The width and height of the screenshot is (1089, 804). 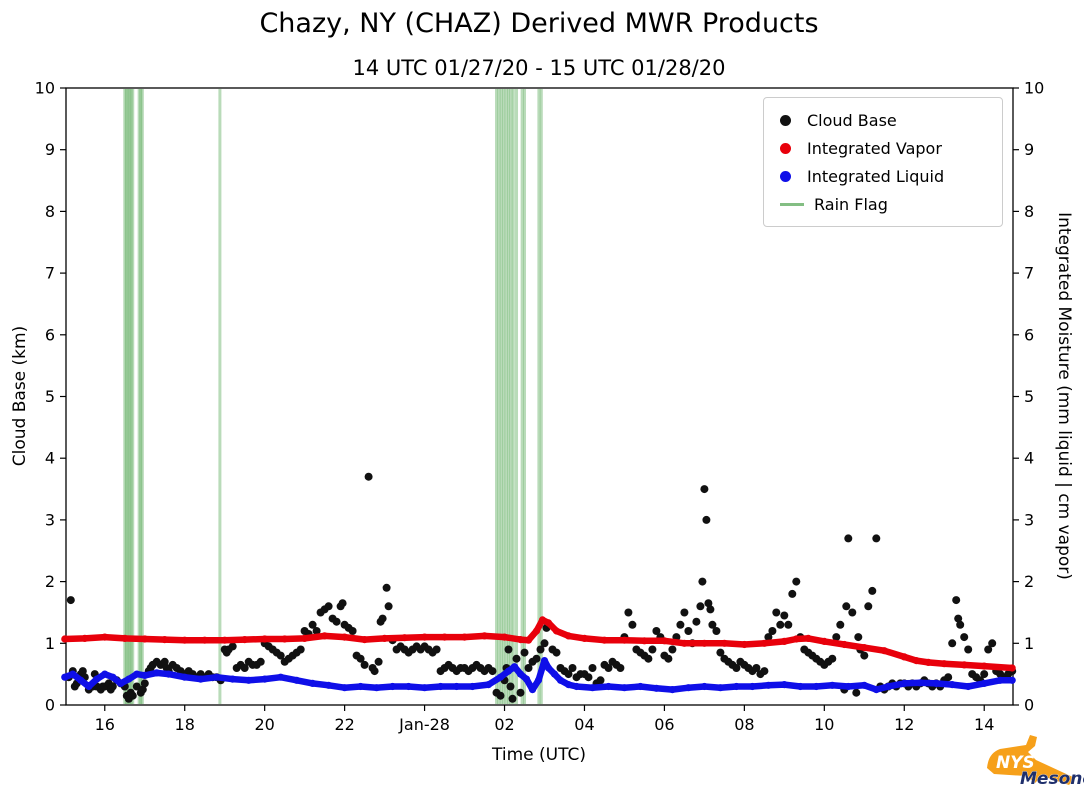 What do you see at coordinates (344, 724) in the screenshot?
I see `svg-text: 22` at bounding box center [344, 724].